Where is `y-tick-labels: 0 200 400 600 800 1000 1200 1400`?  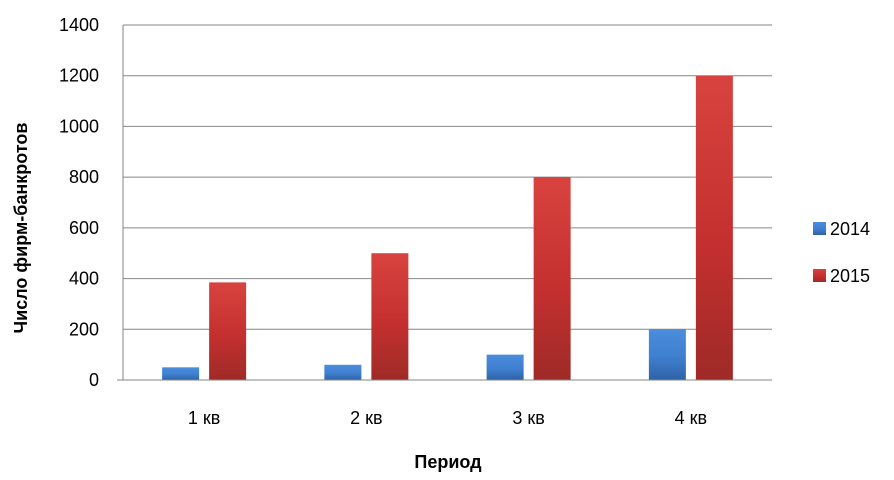 y-tick-labels: 0 200 400 600 800 1000 1200 1400 is located at coordinates (79, 202).